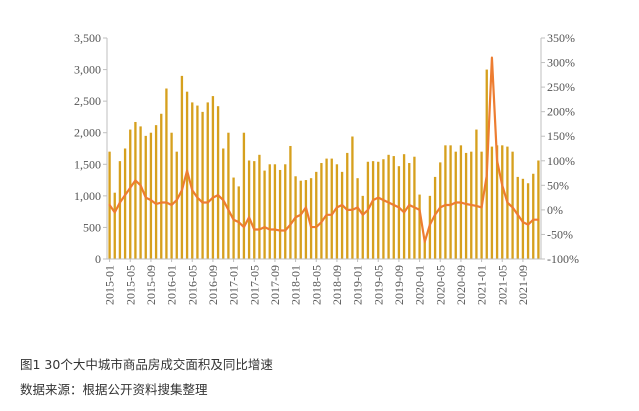 The width and height of the screenshot is (639, 411). I want to click on x-tick-label: 2020-09, so click(461, 285).